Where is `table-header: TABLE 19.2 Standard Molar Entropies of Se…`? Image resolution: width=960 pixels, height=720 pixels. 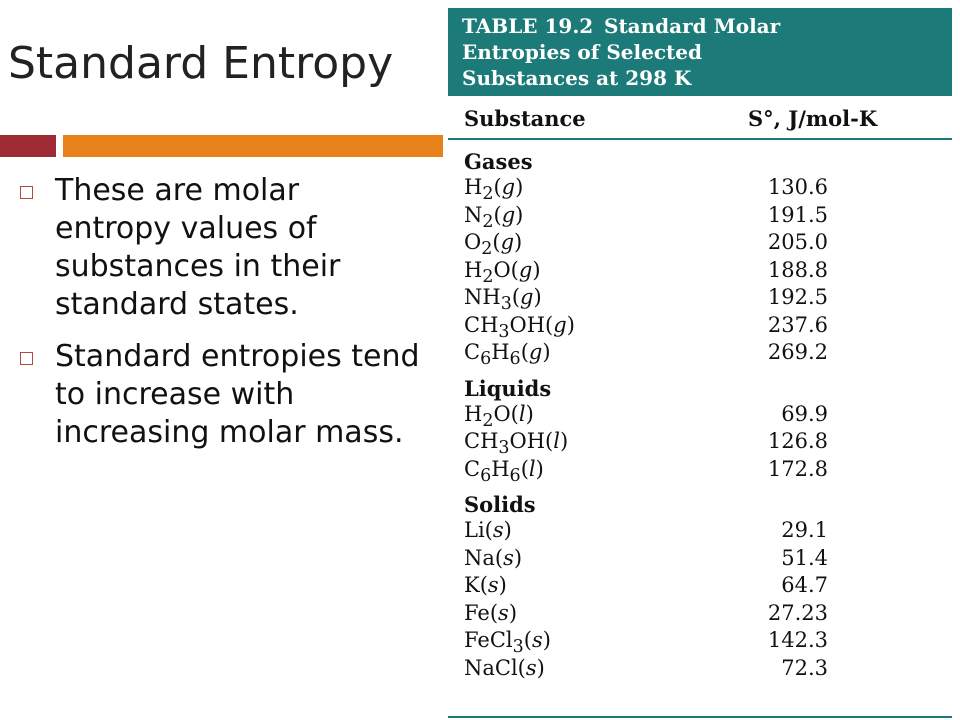
table-header: TABLE 19.2 Standard Molar Entropies of Se… is located at coordinates (700, 52).